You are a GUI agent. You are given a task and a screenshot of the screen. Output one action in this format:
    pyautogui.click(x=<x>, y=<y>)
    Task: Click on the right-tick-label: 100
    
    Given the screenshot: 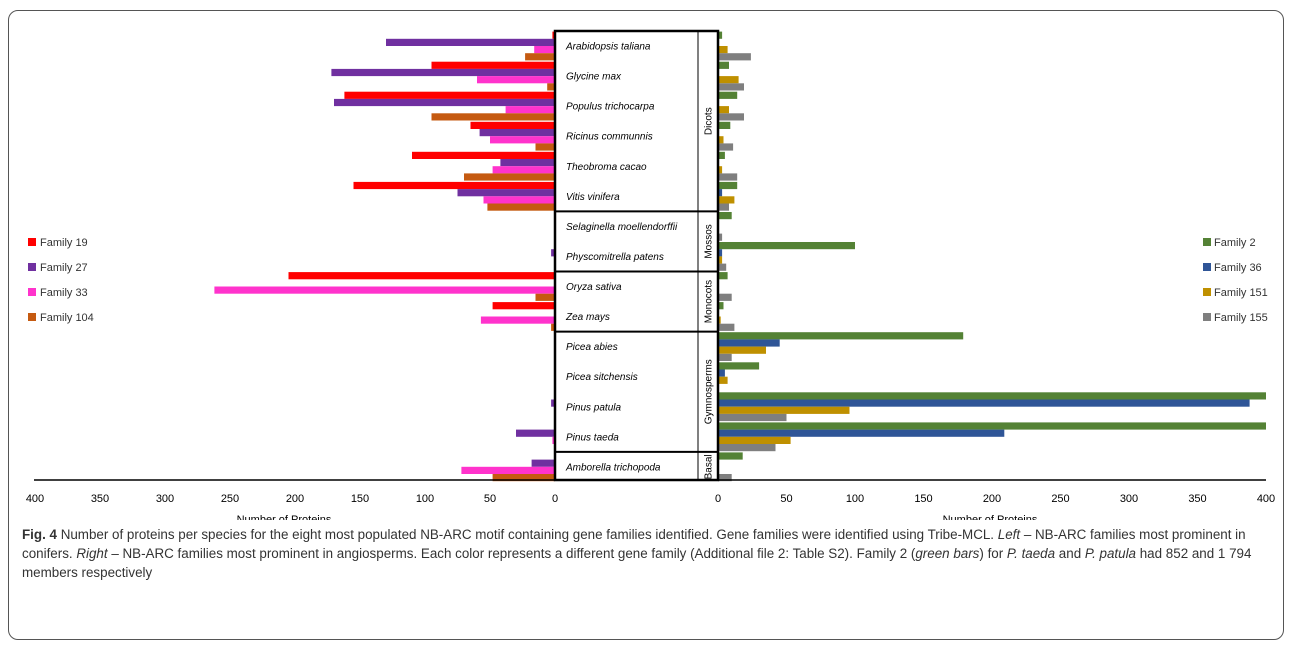 What is the action you would take?
    pyautogui.click(x=855, y=499)
    